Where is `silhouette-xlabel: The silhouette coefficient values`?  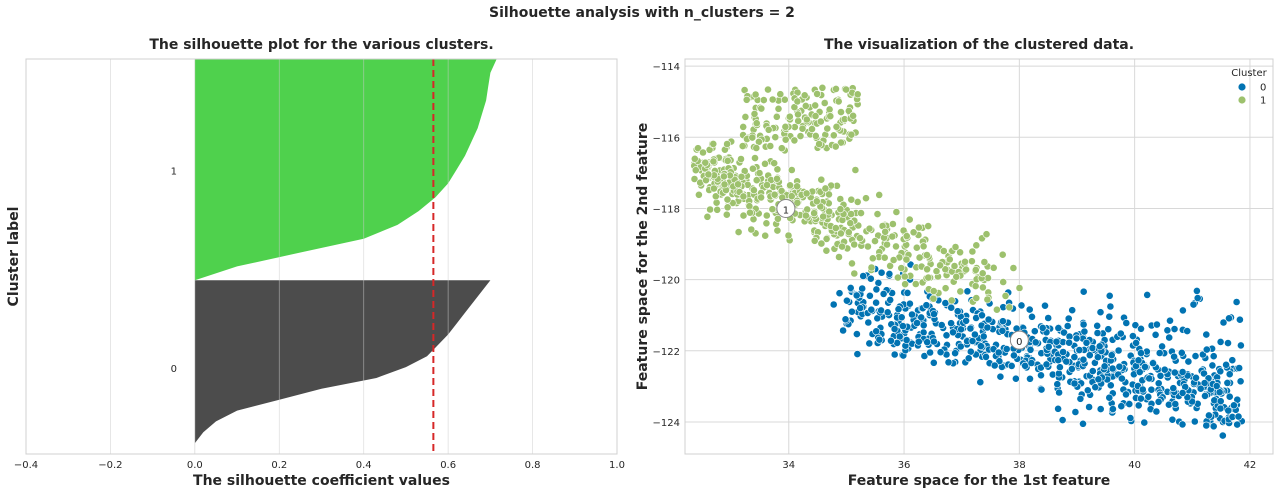
silhouette-xlabel: The silhouette coefficient values is located at coordinates (321, 481).